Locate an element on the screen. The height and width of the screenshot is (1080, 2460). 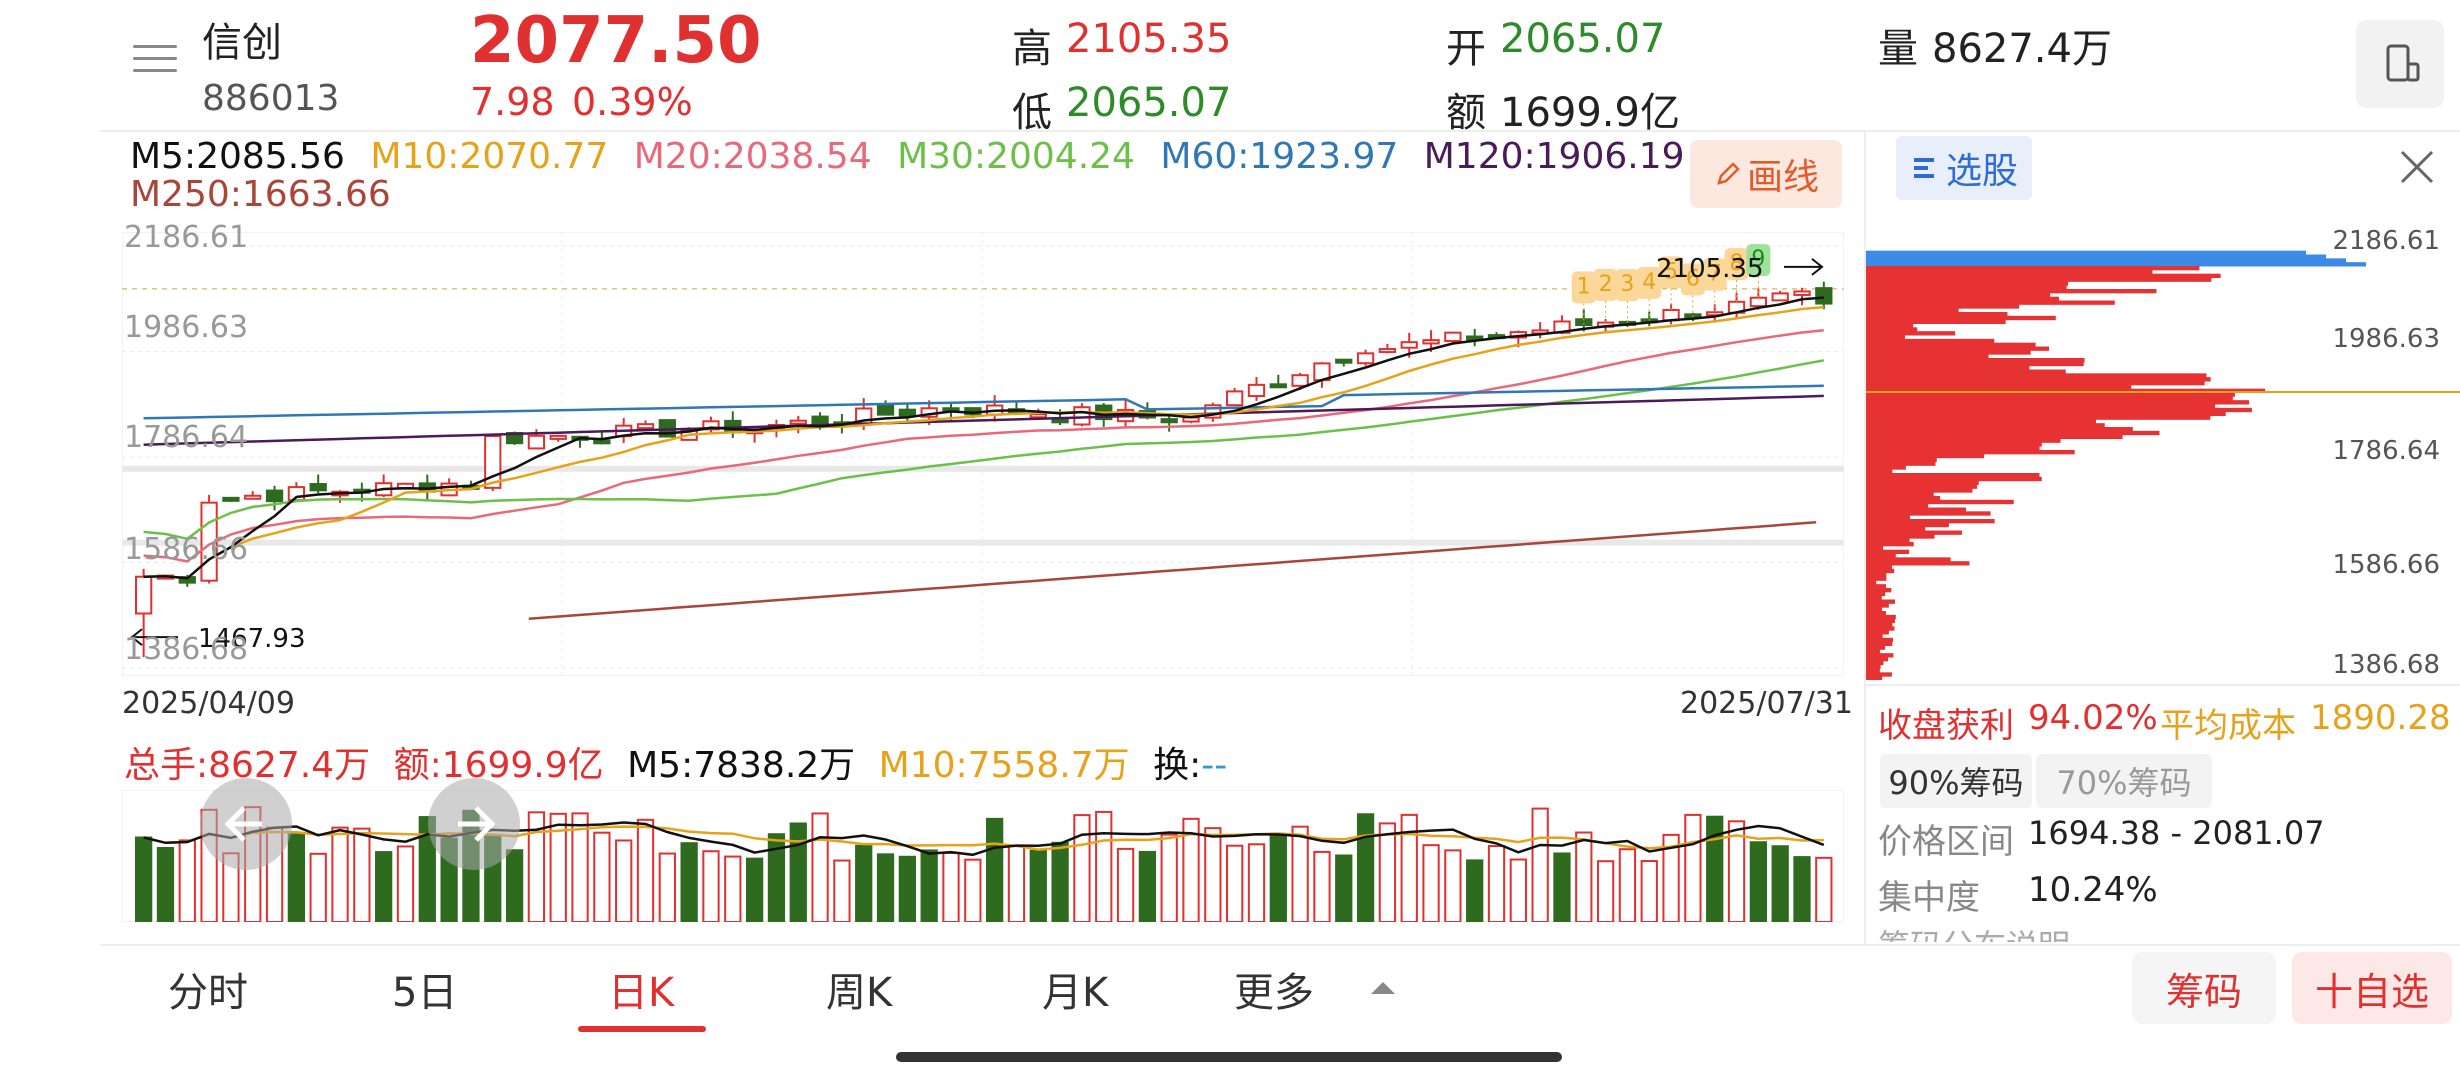
chips-button: 筹码 is located at coordinates (2204, 988).